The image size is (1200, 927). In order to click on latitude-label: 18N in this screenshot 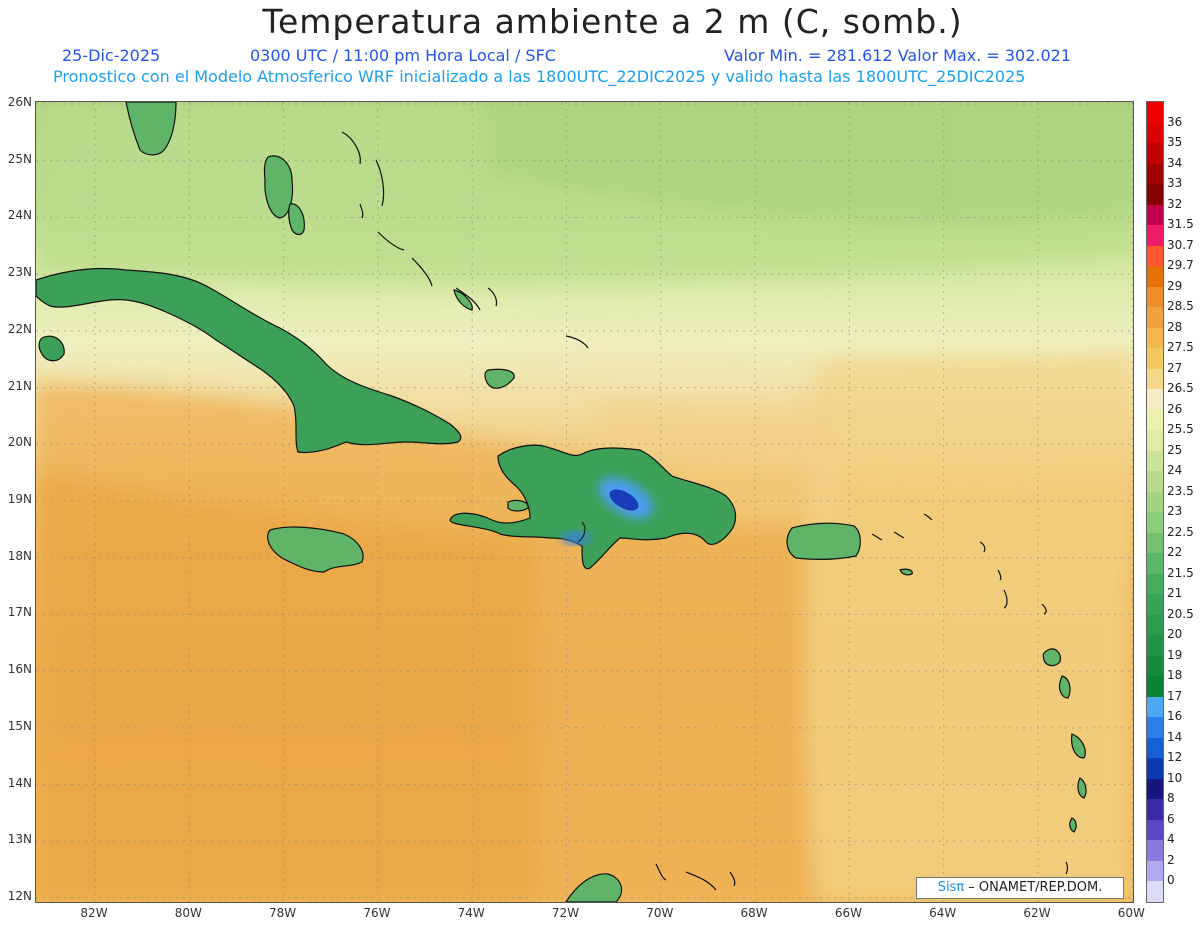, I will do `click(19, 555)`.